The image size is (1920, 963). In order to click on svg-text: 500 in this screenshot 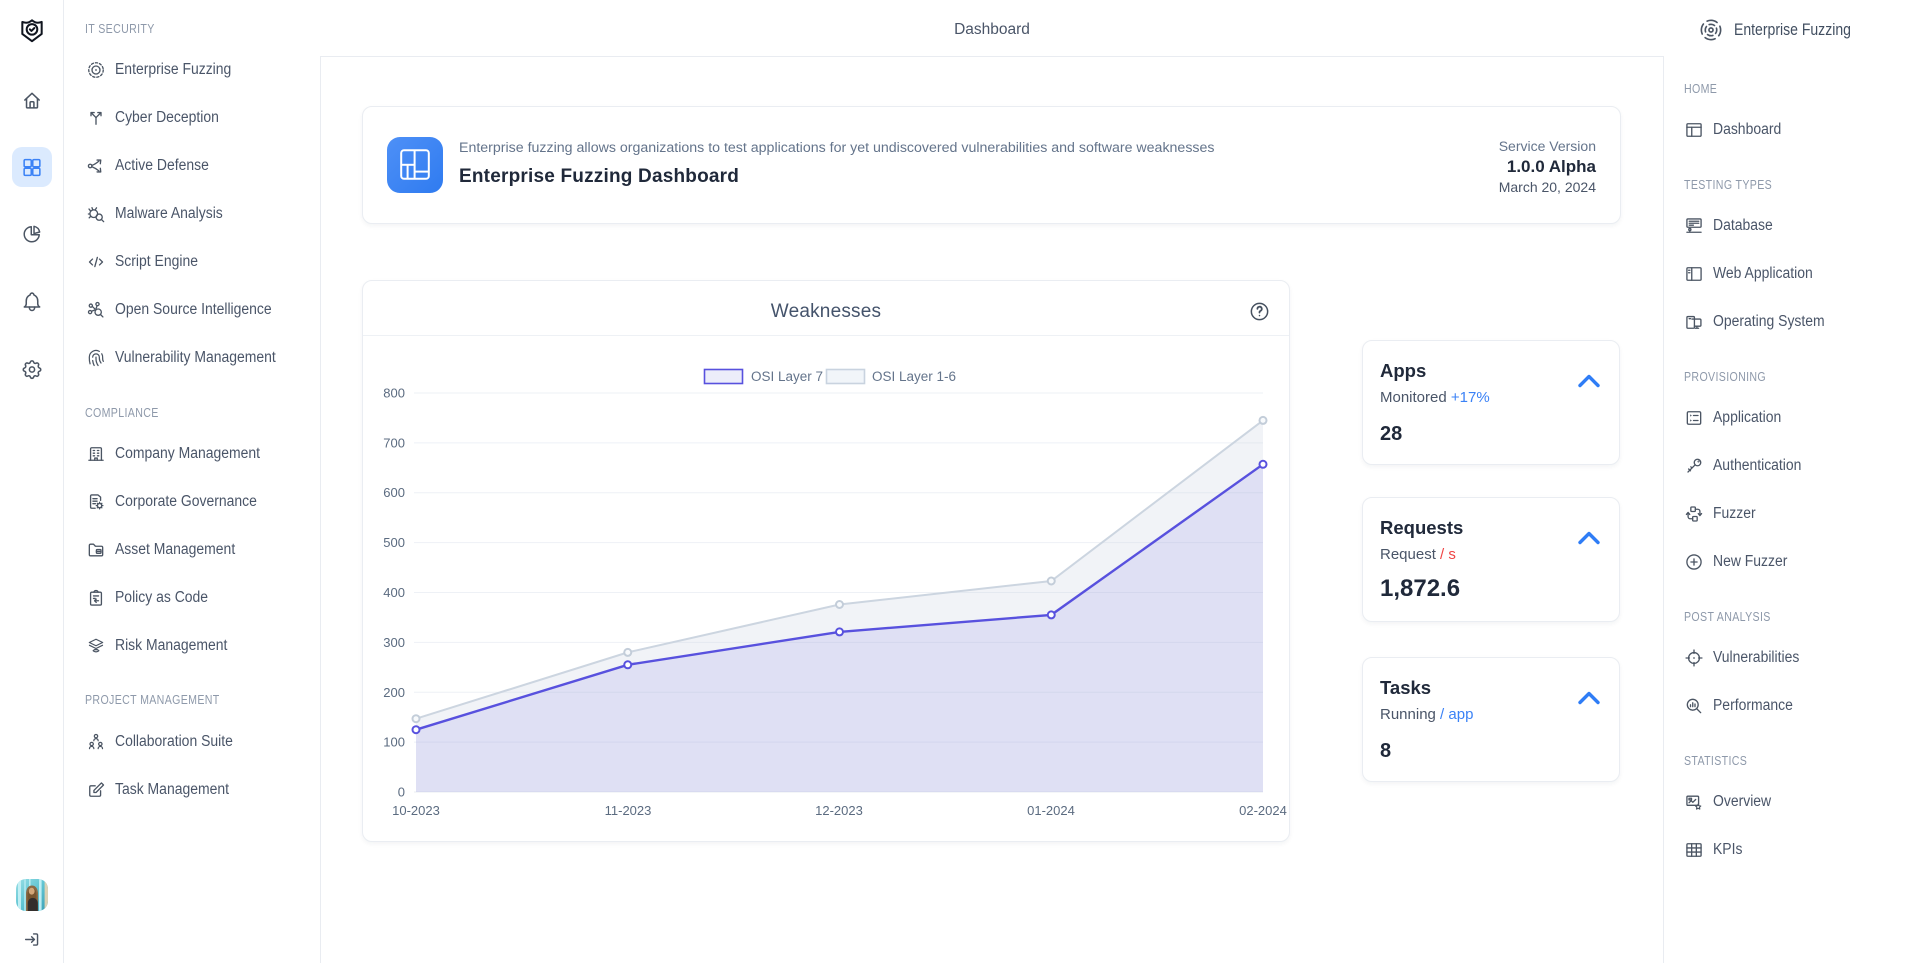, I will do `click(394, 542)`.